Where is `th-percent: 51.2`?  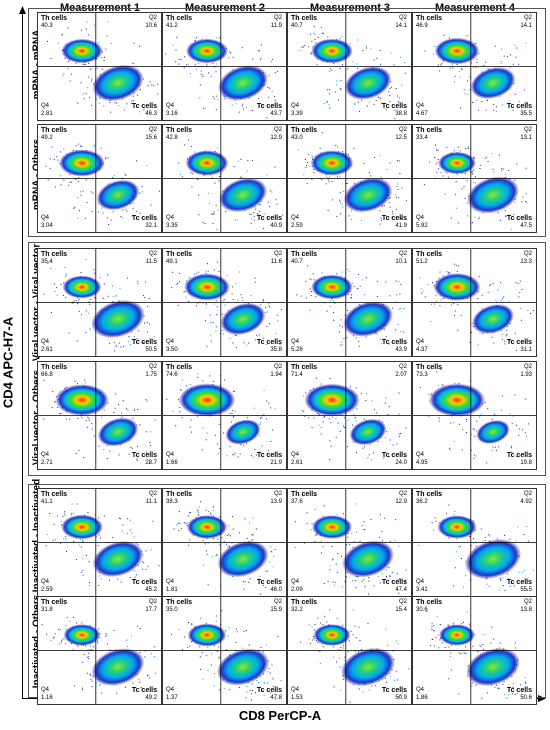 th-percent: 51.2 is located at coordinates (422, 262).